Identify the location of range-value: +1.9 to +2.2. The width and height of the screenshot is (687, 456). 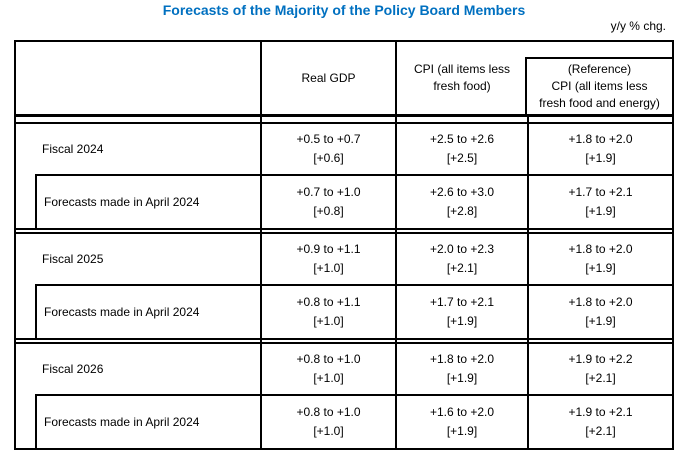
(600, 359).